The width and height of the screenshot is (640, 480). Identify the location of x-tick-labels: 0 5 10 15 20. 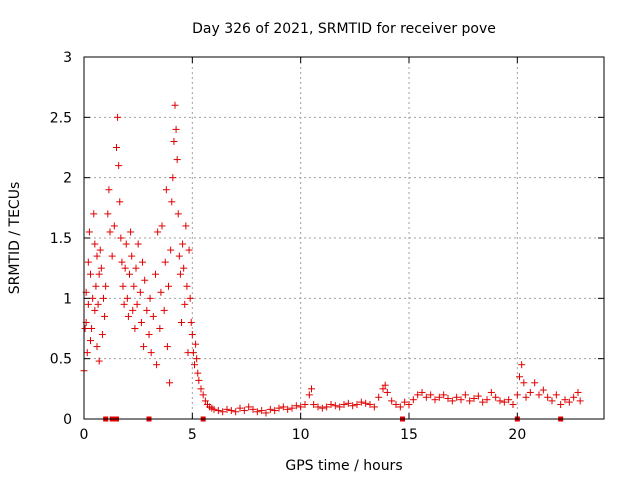
(303, 435).